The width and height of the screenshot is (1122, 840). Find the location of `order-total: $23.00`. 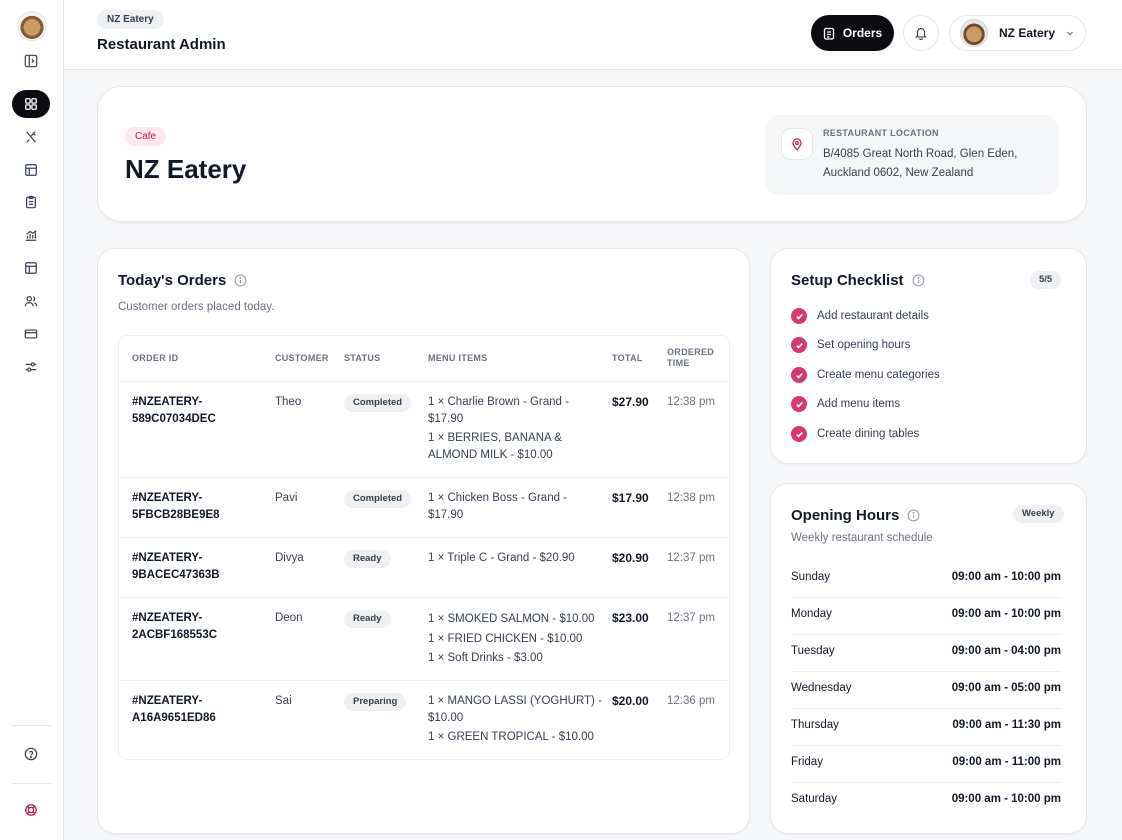

order-total: $23.00 is located at coordinates (630, 618).